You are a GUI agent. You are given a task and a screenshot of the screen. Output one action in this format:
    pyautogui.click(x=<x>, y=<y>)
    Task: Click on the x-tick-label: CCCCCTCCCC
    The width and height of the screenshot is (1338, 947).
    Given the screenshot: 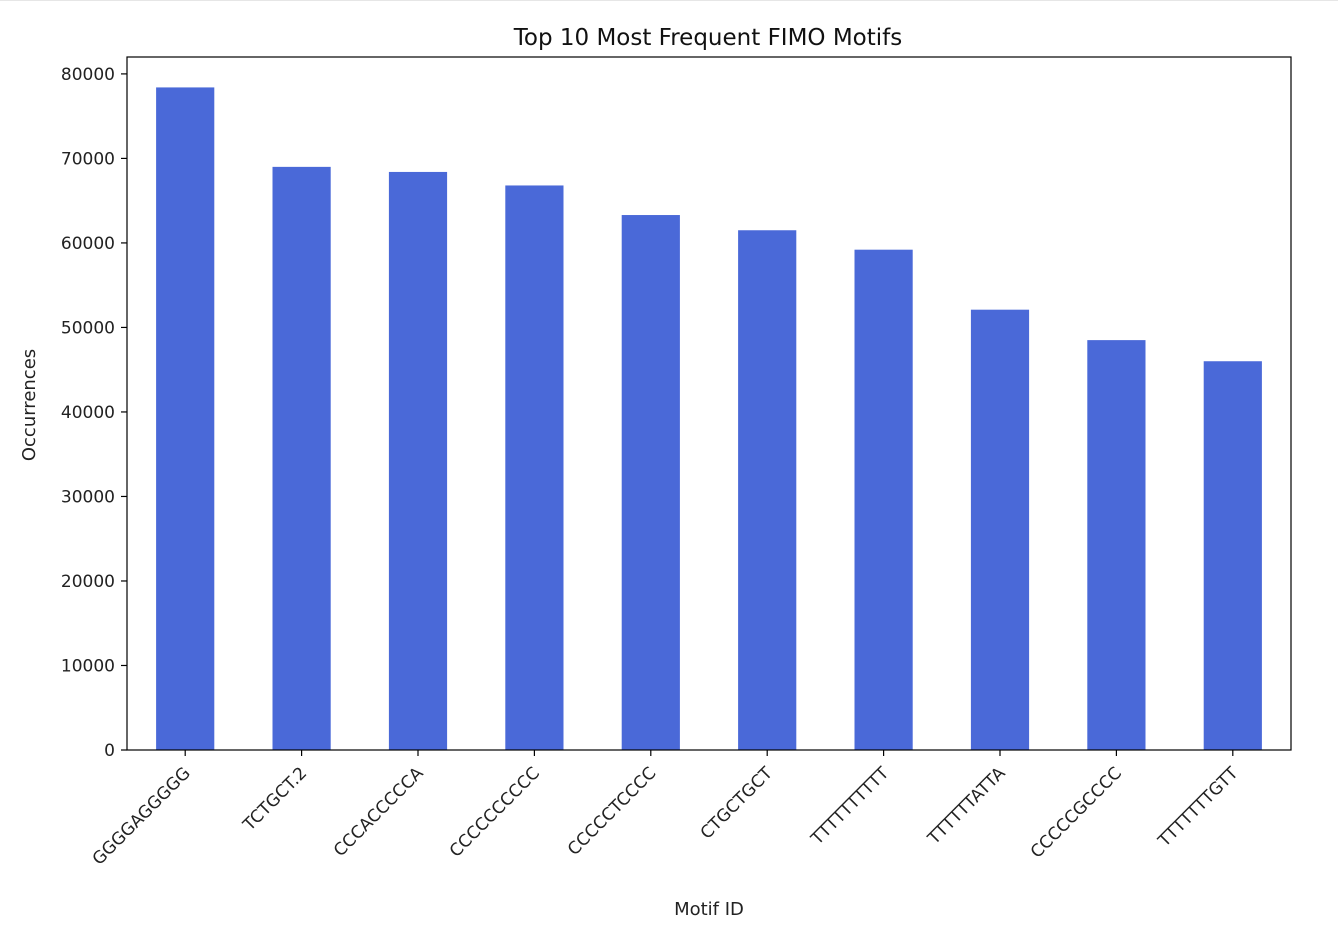 What is the action you would take?
    pyautogui.click(x=612, y=811)
    